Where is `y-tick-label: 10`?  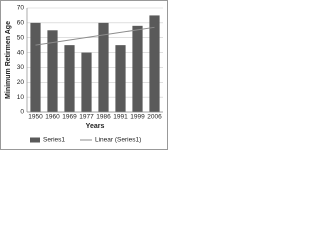 y-tick-label: 10 is located at coordinates (21, 97).